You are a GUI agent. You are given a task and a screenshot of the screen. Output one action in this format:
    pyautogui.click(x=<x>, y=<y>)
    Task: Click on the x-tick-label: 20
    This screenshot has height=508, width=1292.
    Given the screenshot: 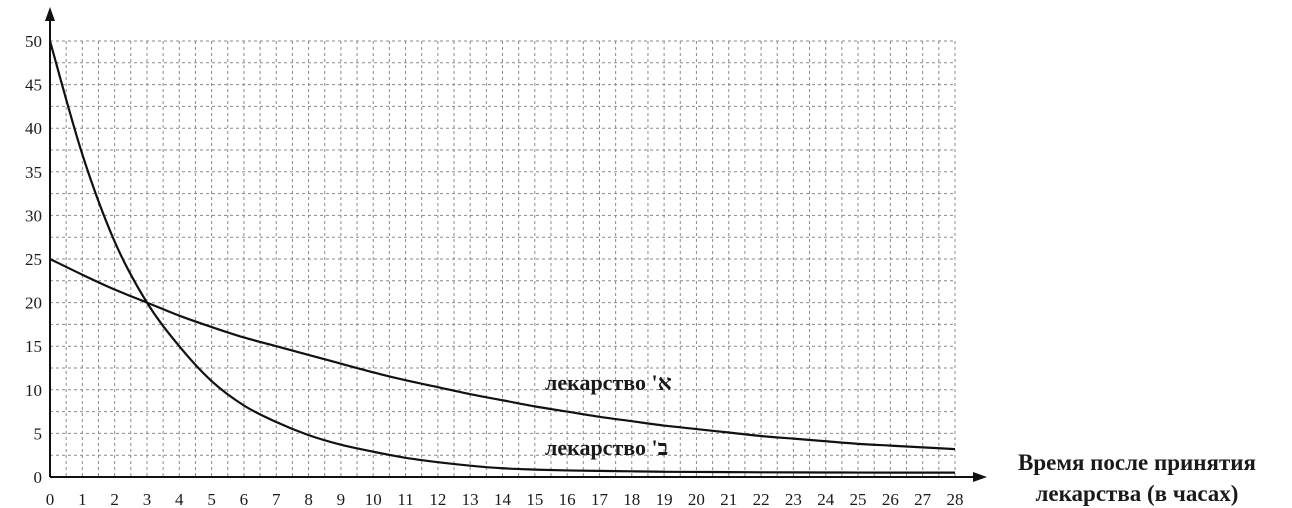 What is the action you would take?
    pyautogui.click(x=696, y=499)
    